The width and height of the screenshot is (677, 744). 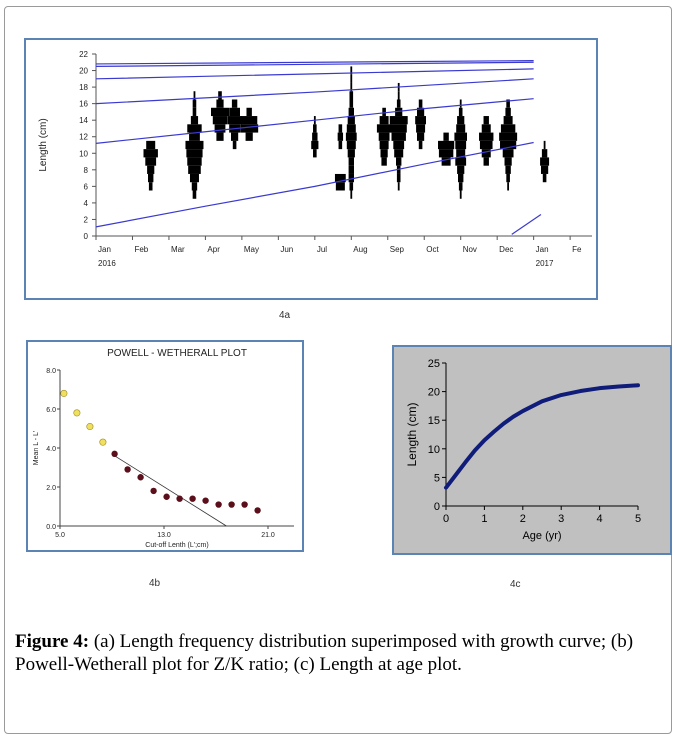 What do you see at coordinates (561, 519) in the screenshot?
I see `x-tick-label: 3` at bounding box center [561, 519].